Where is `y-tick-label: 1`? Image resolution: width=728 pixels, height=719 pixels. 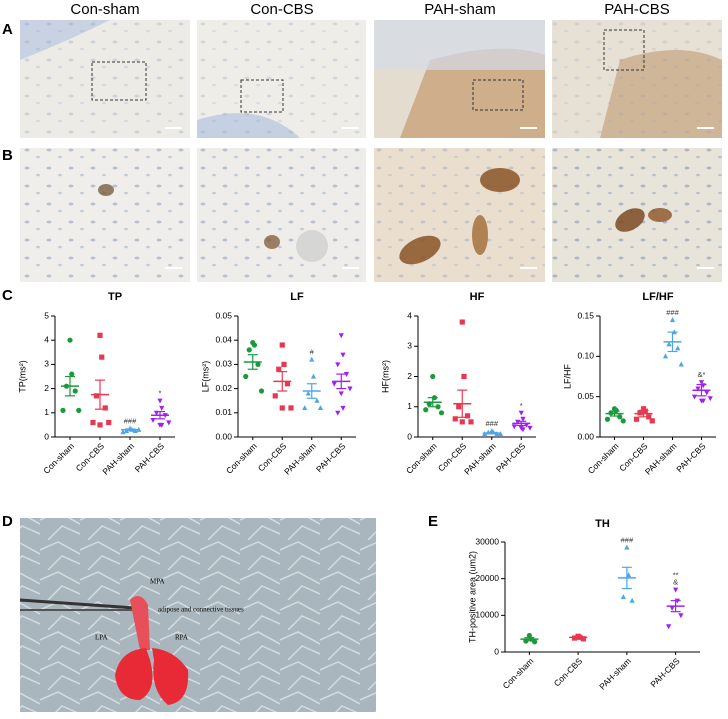 y-tick-label: 1 is located at coordinates (46, 412).